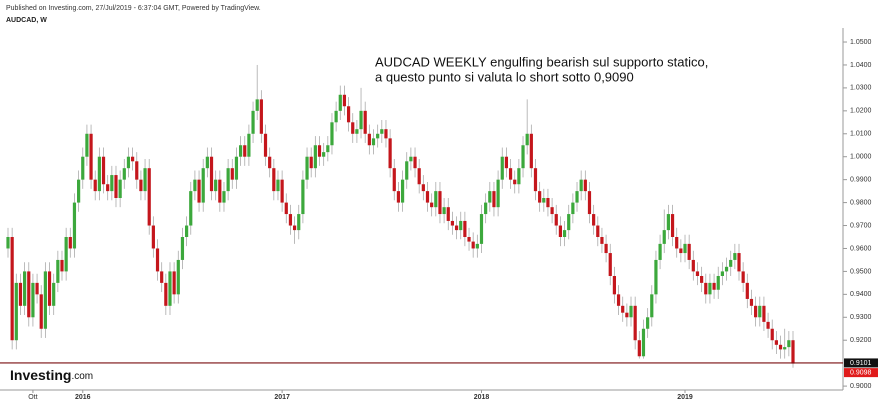 Image resolution: width=878 pixels, height=402 pixels. What do you see at coordinates (26, 20) in the screenshot?
I see `chart-title: AUDCAD, W` at bounding box center [26, 20].